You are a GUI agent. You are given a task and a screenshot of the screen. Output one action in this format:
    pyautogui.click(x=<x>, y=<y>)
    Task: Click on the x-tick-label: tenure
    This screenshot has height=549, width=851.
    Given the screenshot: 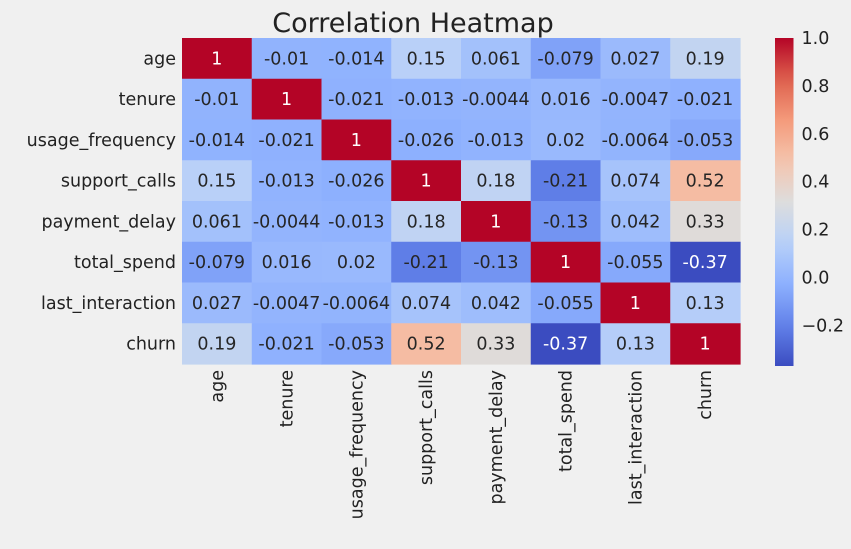 What is the action you would take?
    pyautogui.click(x=288, y=398)
    